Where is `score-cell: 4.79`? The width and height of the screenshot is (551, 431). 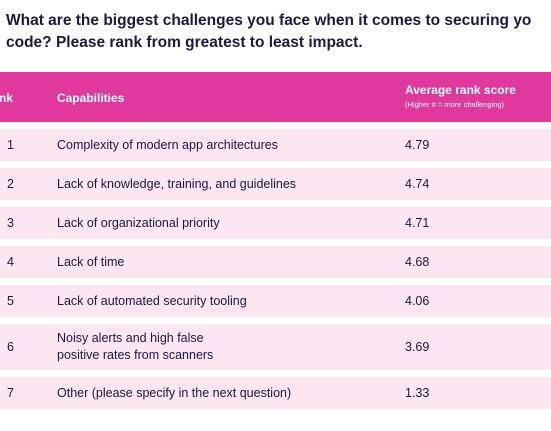
score-cell: 4.79 is located at coordinates (417, 145).